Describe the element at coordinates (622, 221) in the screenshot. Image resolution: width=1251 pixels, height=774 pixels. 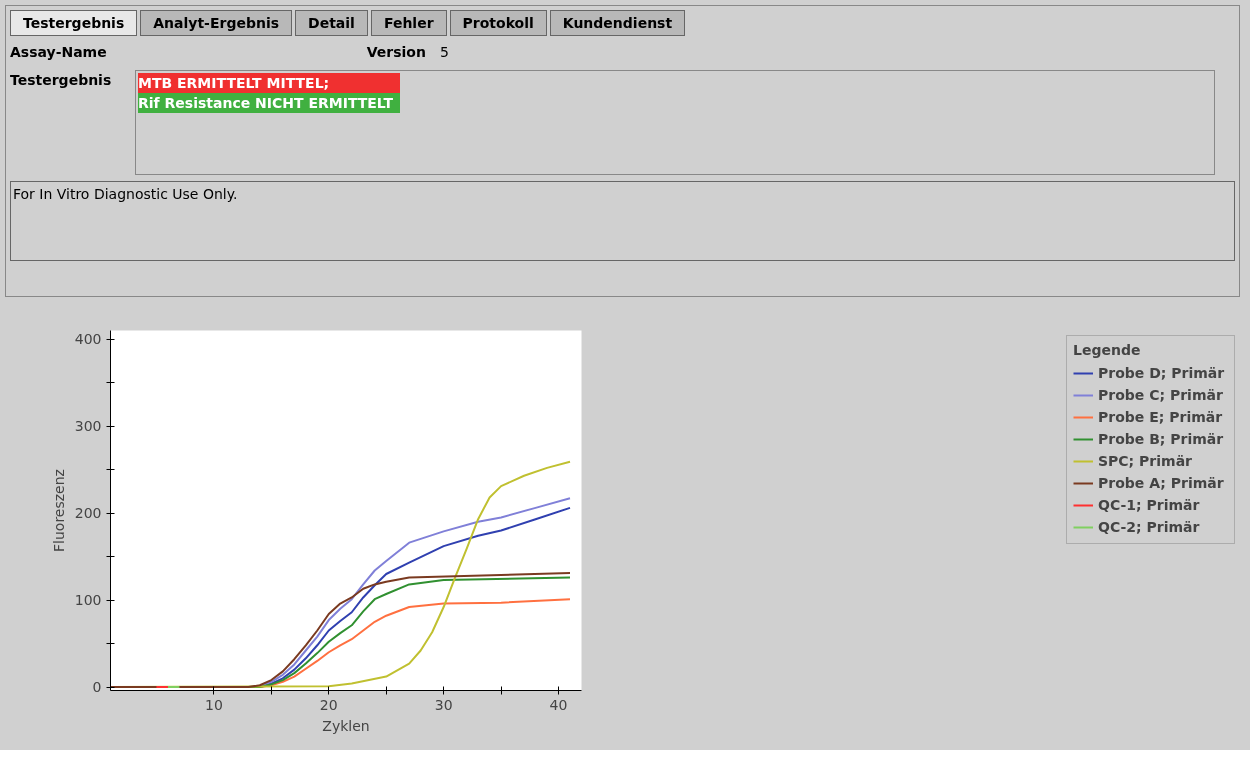
I see `text: For In Vitro Diagnostic Use Only.` at that location.